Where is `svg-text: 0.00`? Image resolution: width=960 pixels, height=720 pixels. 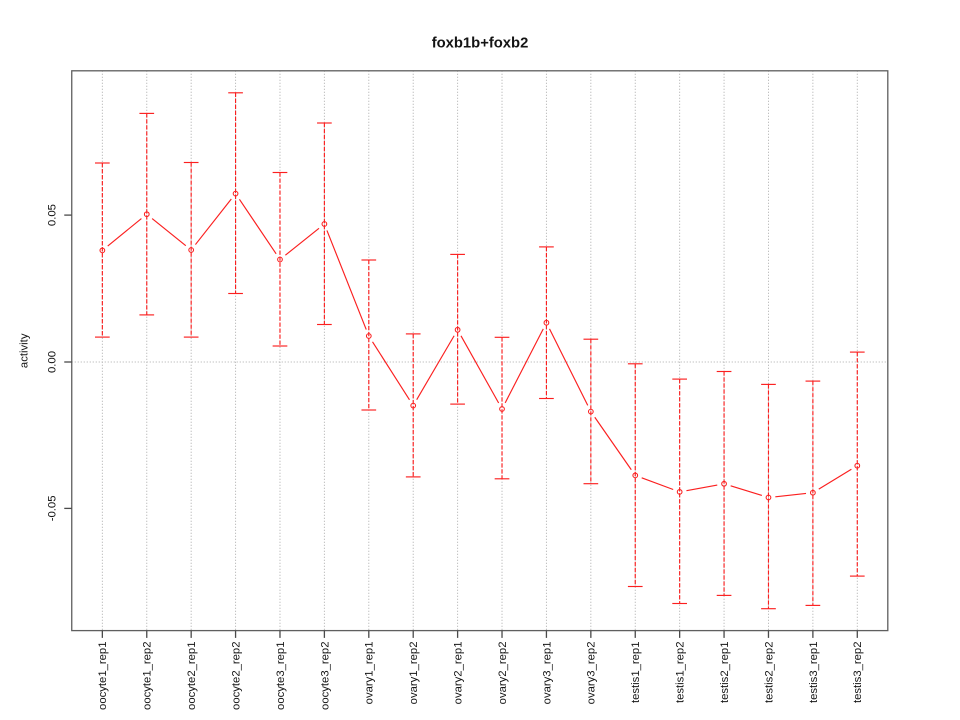 svg-text: 0.00 is located at coordinates (52, 362).